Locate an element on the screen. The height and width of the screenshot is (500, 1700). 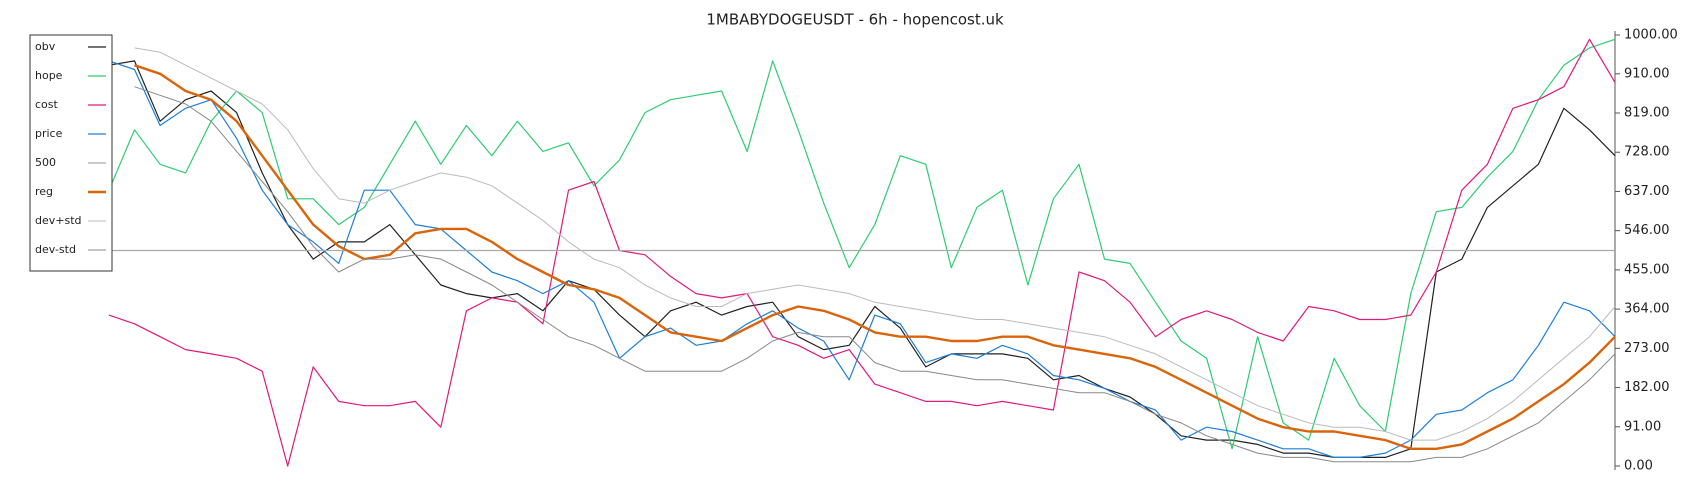
y-tick-label: 637.00 is located at coordinates (1647, 191).